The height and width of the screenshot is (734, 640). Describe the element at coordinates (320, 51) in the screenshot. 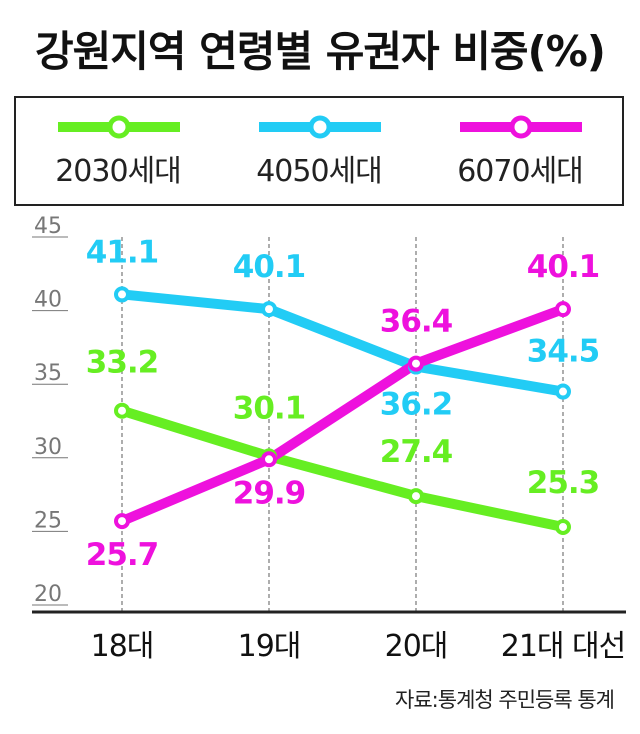

I see `chart-title: 강원지역 연령별 유권자 비중(%)` at that location.